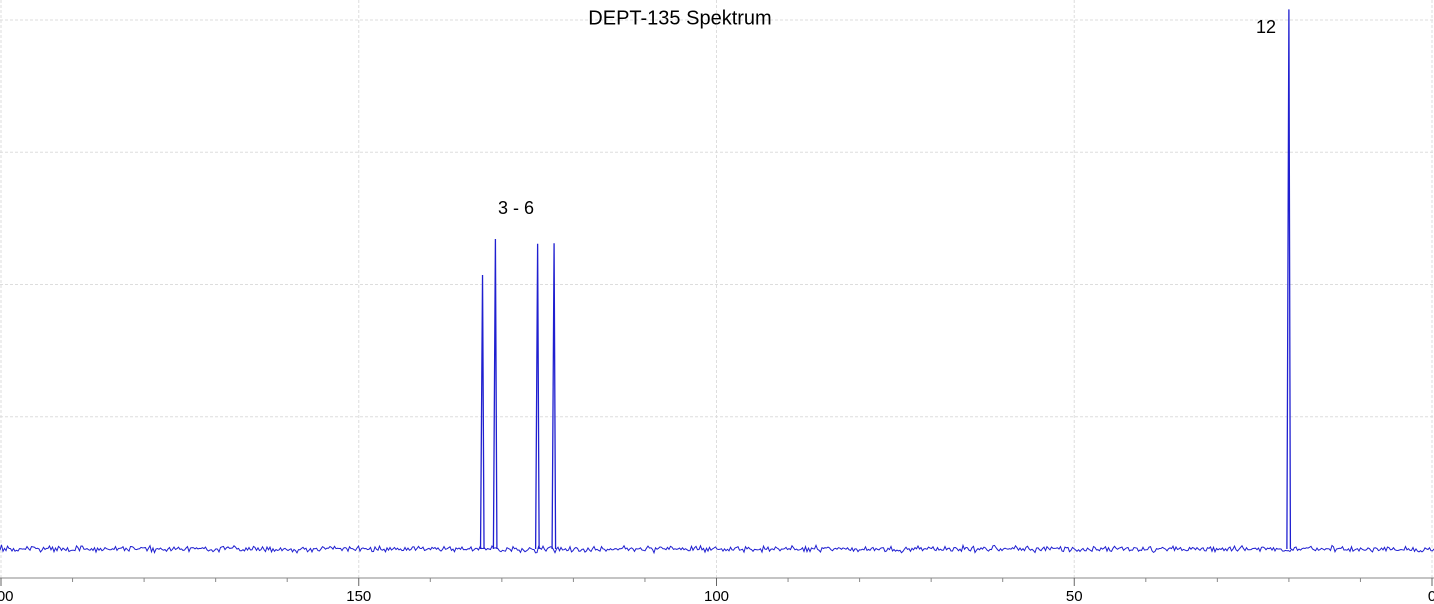 This screenshot has width=1434, height=604. Describe the element at coordinates (7, 596) in the screenshot. I see `x-tick-label: 200` at that location.